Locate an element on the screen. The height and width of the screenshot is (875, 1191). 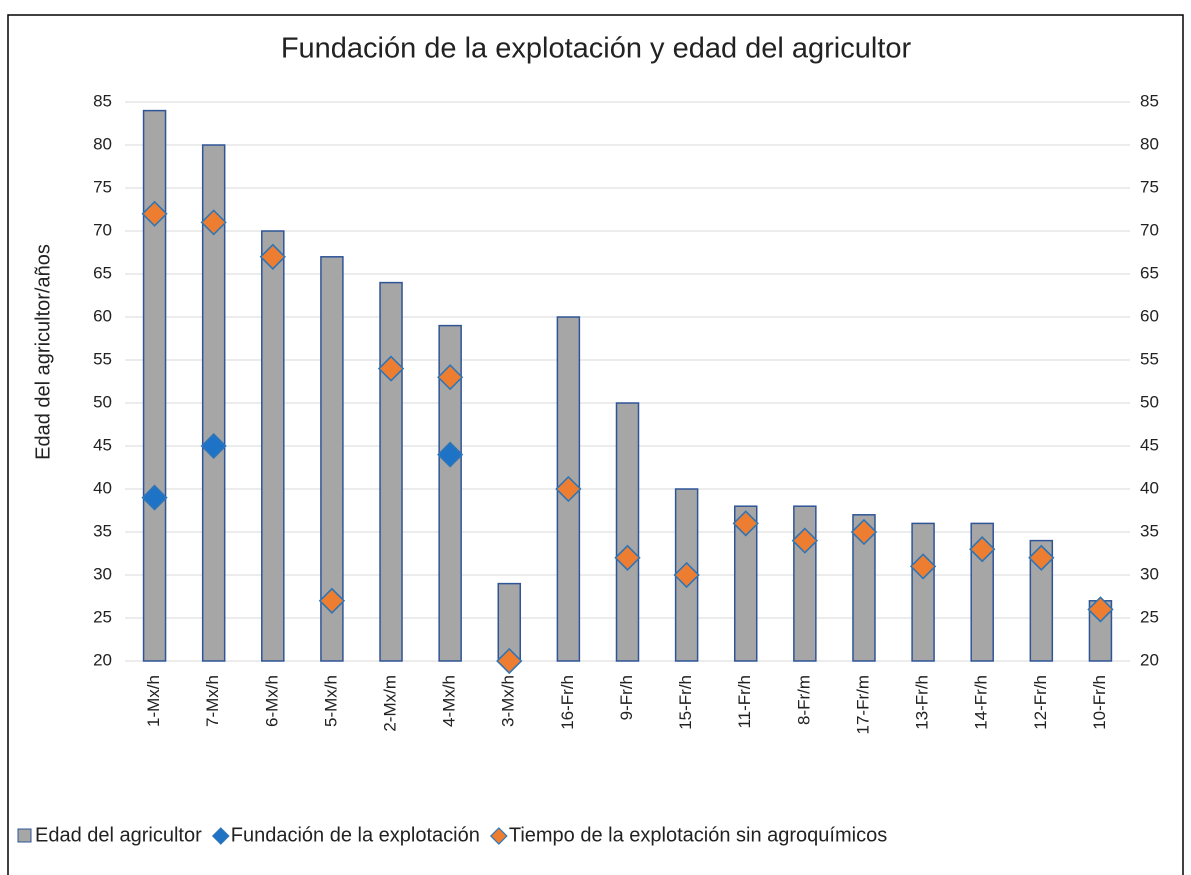
x-tick-label: 1-Mx/h is located at coordinates (153, 701).